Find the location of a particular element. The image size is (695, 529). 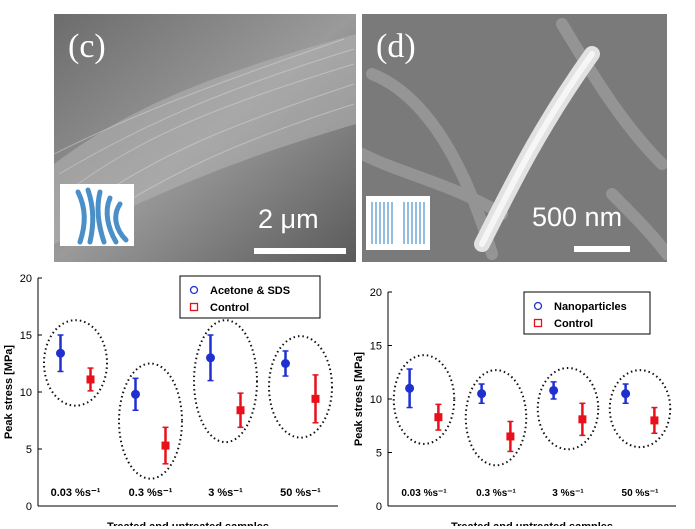

fiber-bundle-icon is located at coordinates (102, 216).